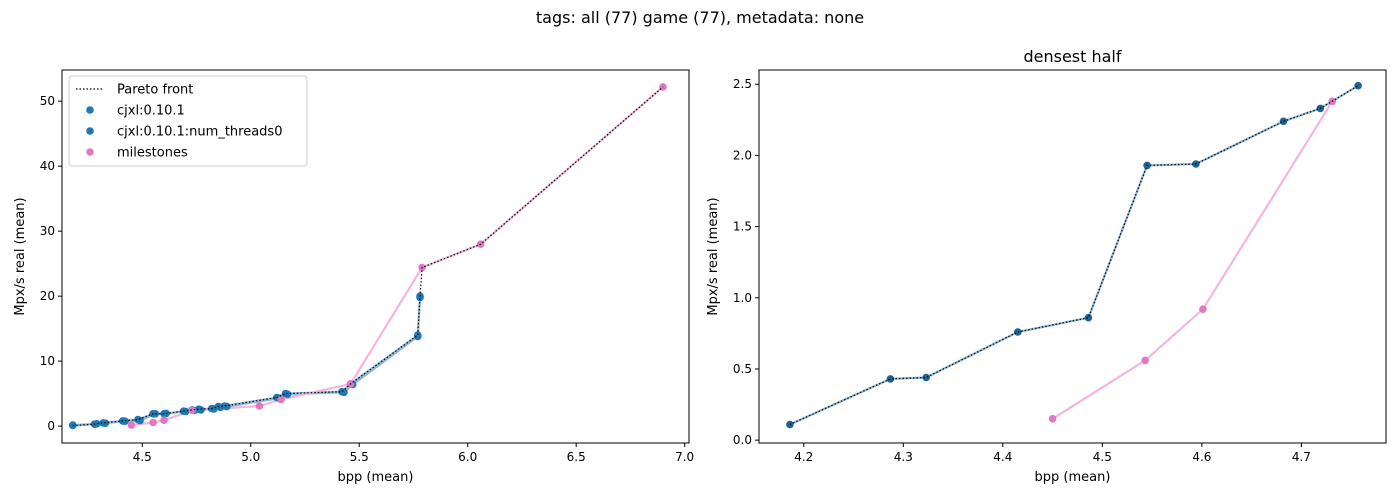  I want to click on y-tick-label: 2.0, so click(742, 155).